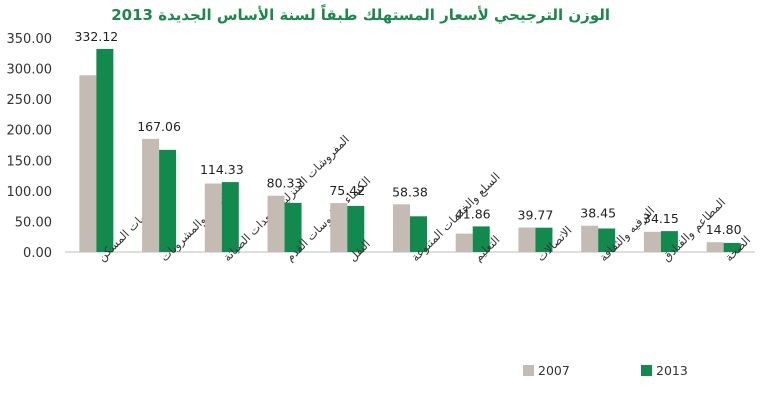 The width and height of the screenshot is (770, 400). Describe the element at coordinates (410, 191) in the screenshot. I see `data-label: 58.38` at that location.